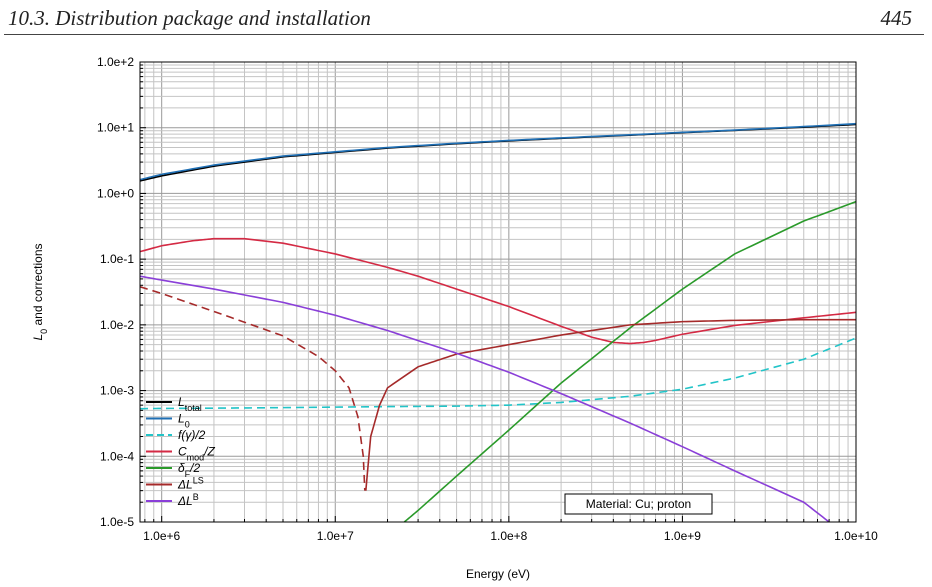 The image size is (932, 587). I want to click on y-axis-label-rest: and corrections, so click(38, 285).